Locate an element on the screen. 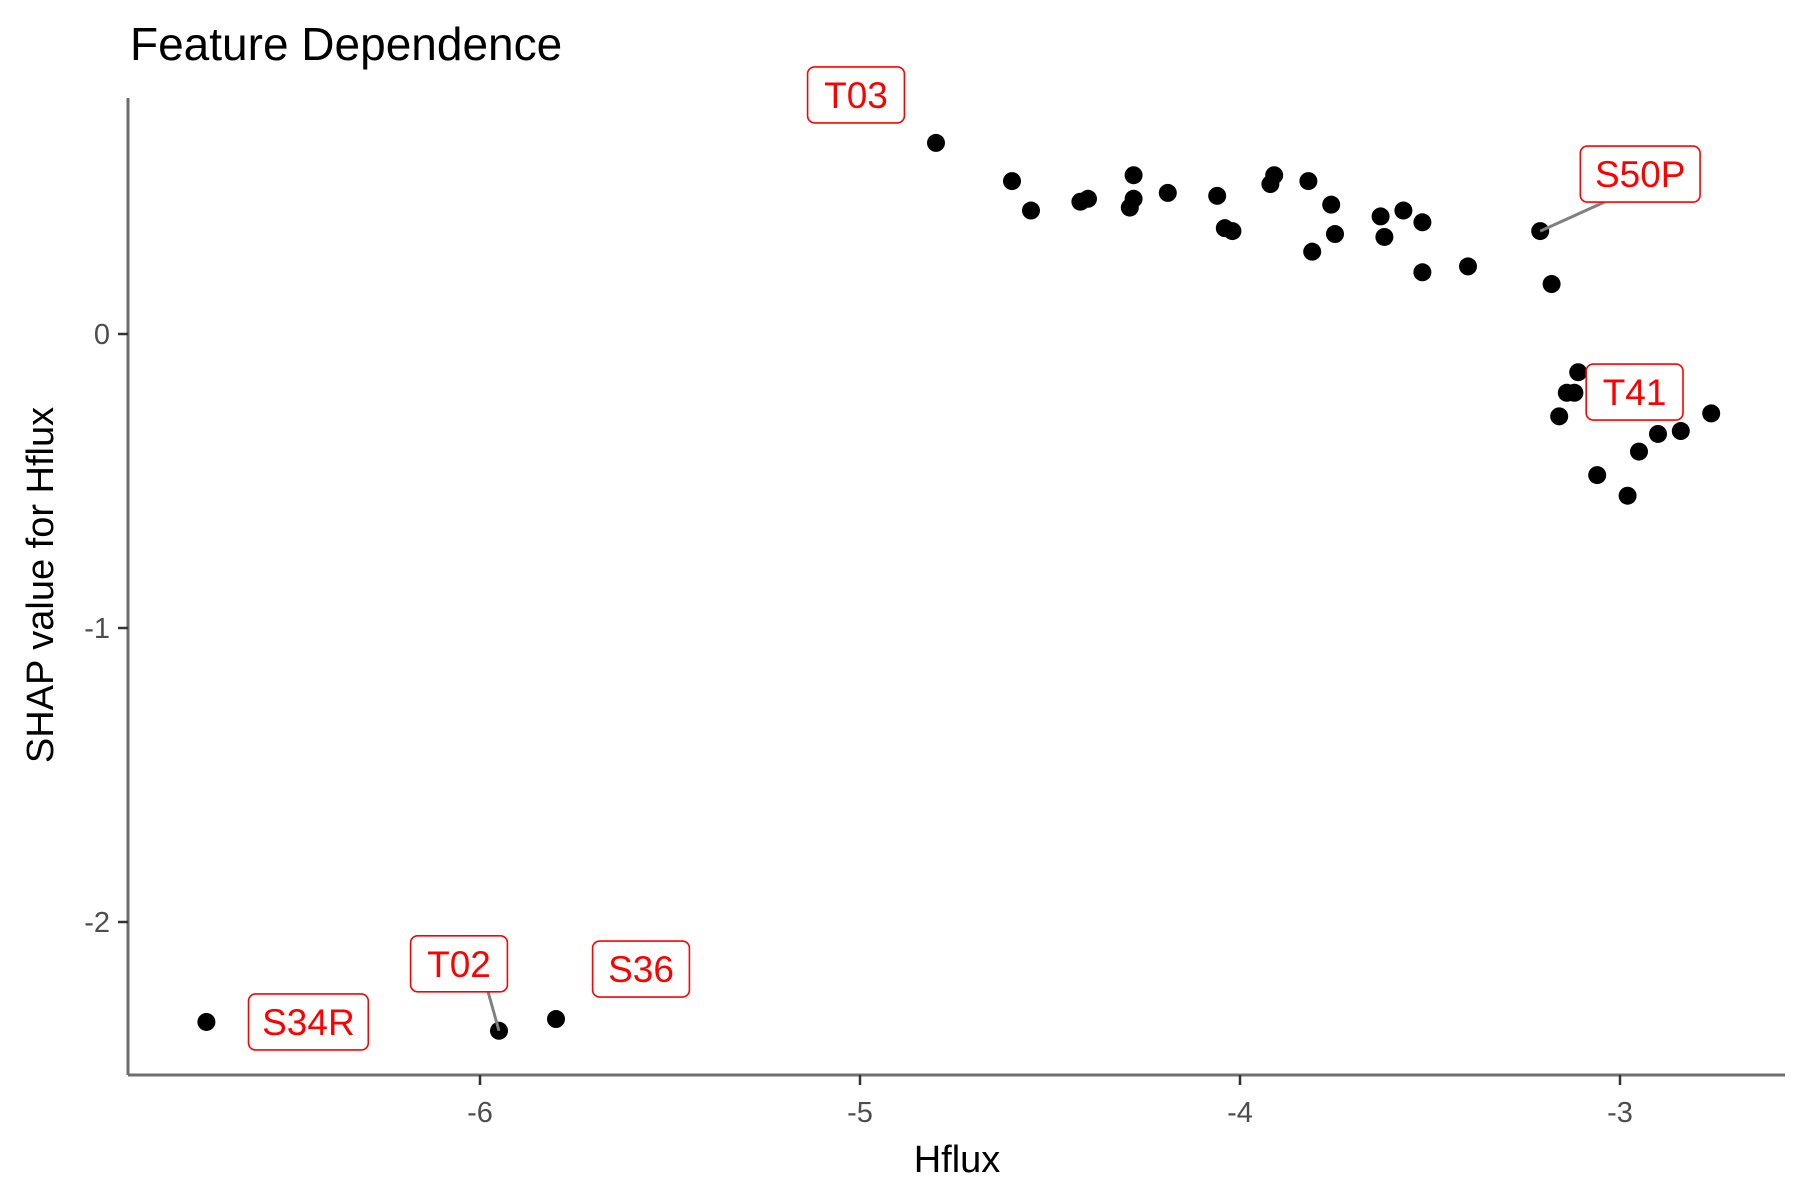 The image size is (1800, 1200). x-tick-label: -5 is located at coordinates (860, 1113).